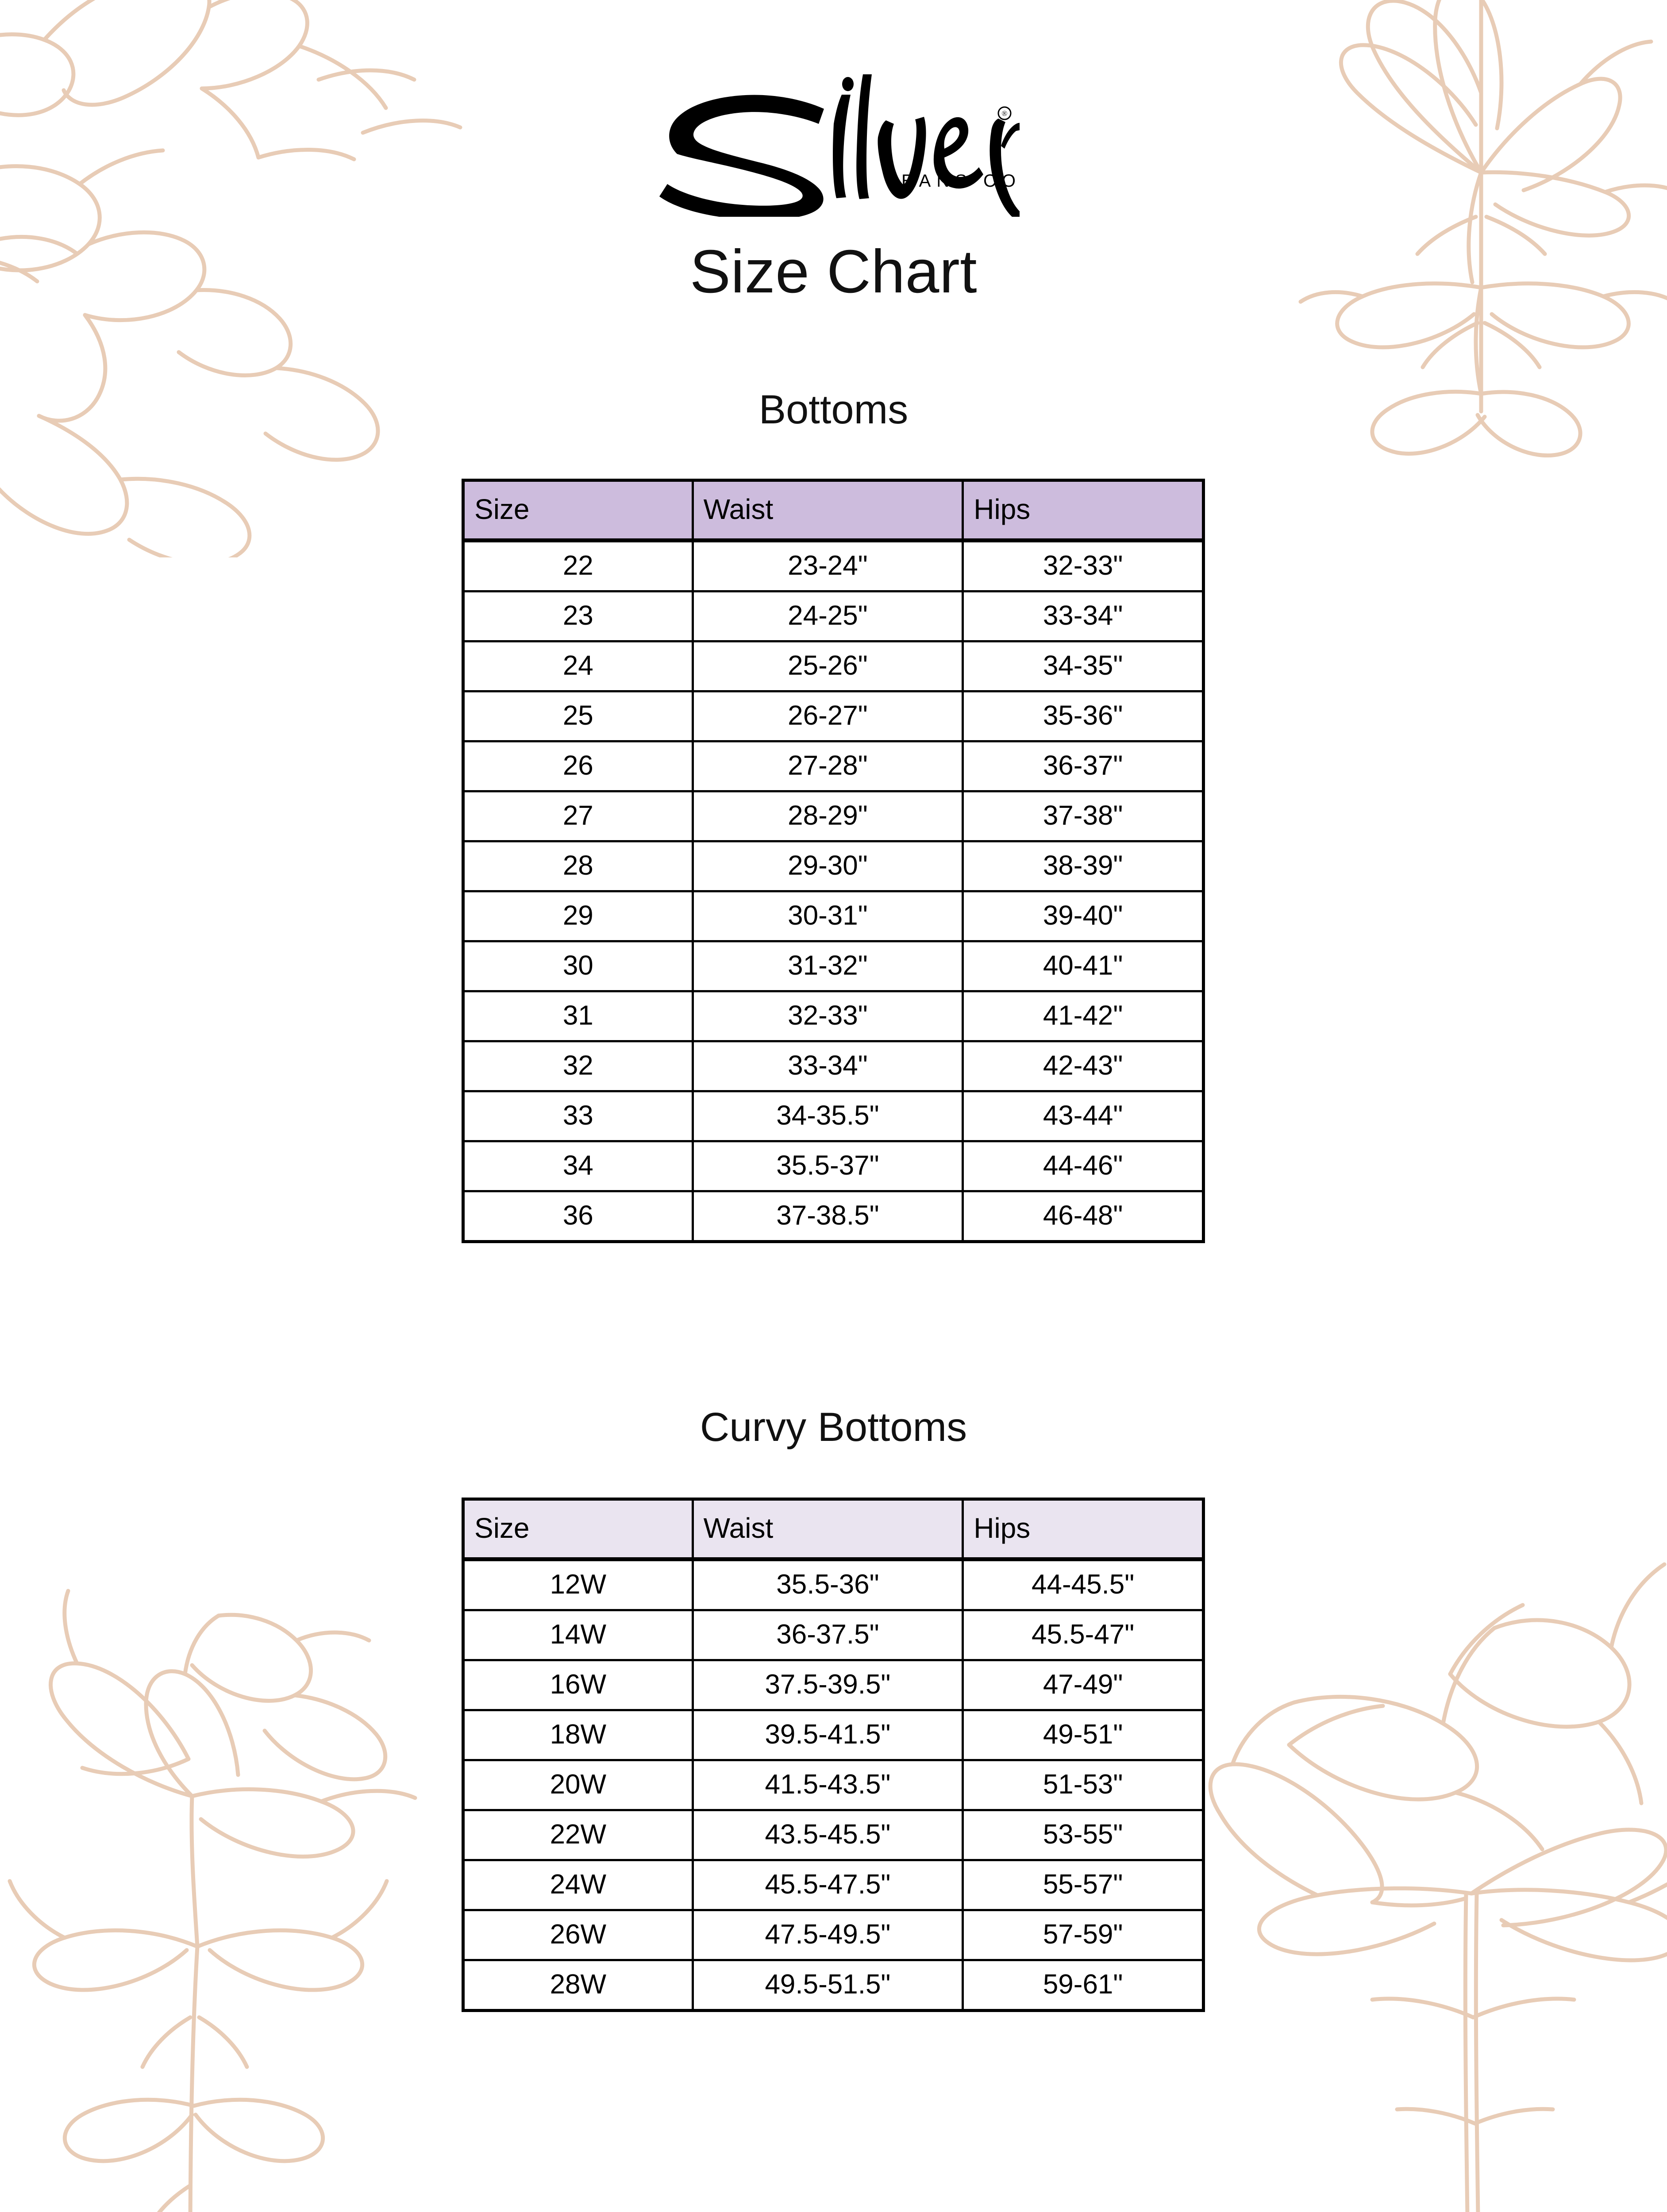 This screenshot has height=2212, width=1667. I want to click on cell-hips: 45.5-47", so click(1083, 1635).